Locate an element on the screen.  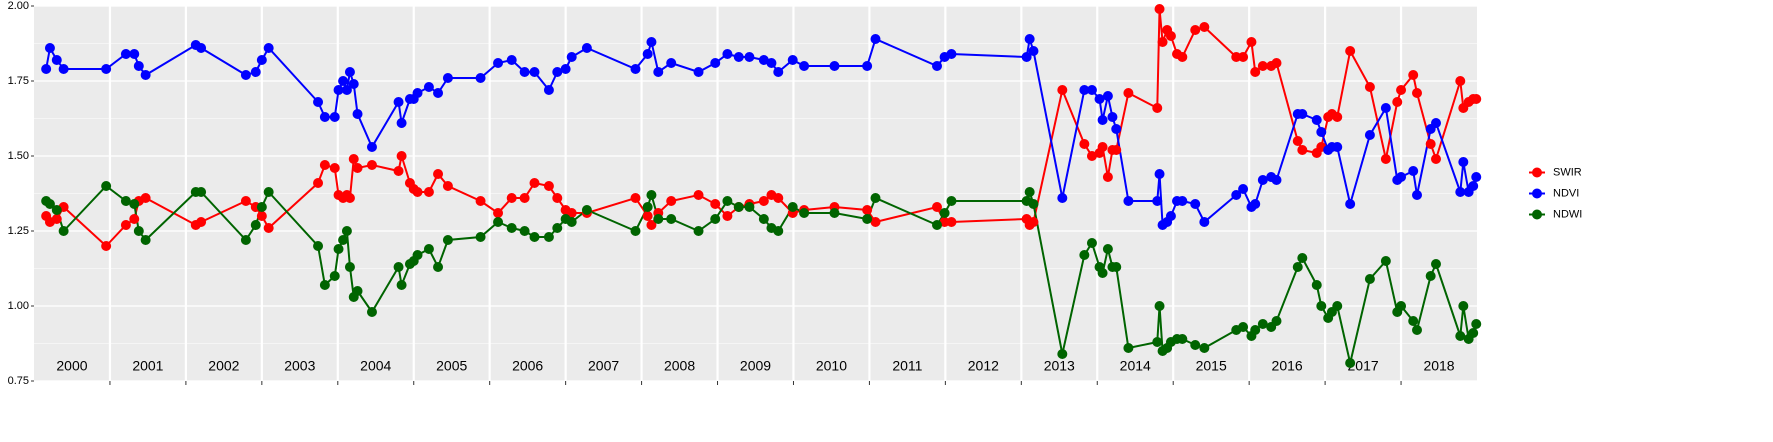
x-tick-label: 2007 is located at coordinates (603, 366).